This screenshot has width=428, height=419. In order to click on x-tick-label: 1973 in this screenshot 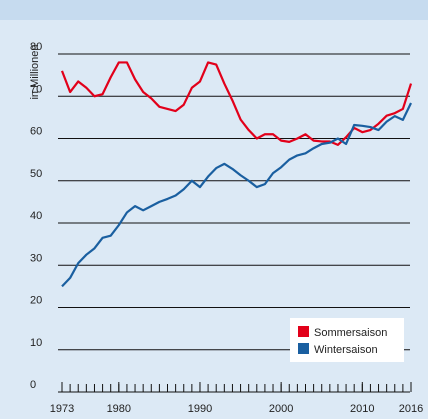, I will do `click(62, 409)`.